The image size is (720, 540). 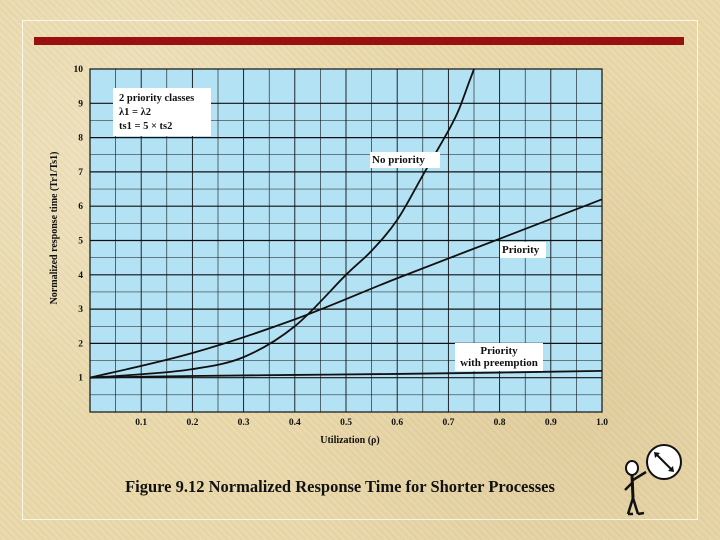 What do you see at coordinates (79, 70) in the screenshot?
I see `y-tick-label: 10` at bounding box center [79, 70].